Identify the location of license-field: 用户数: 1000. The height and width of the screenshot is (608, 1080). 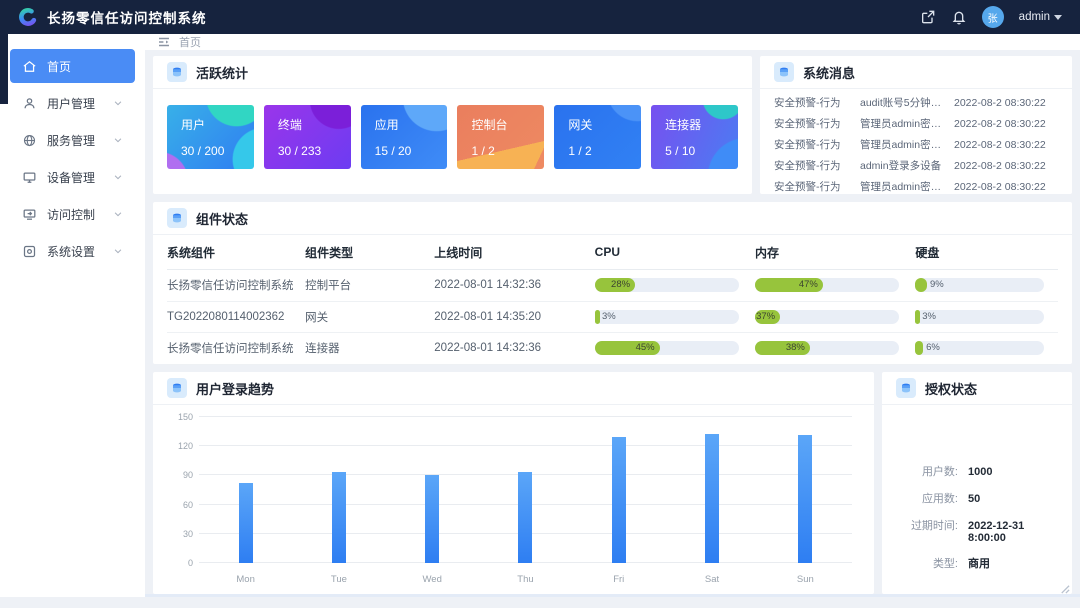
(970, 471).